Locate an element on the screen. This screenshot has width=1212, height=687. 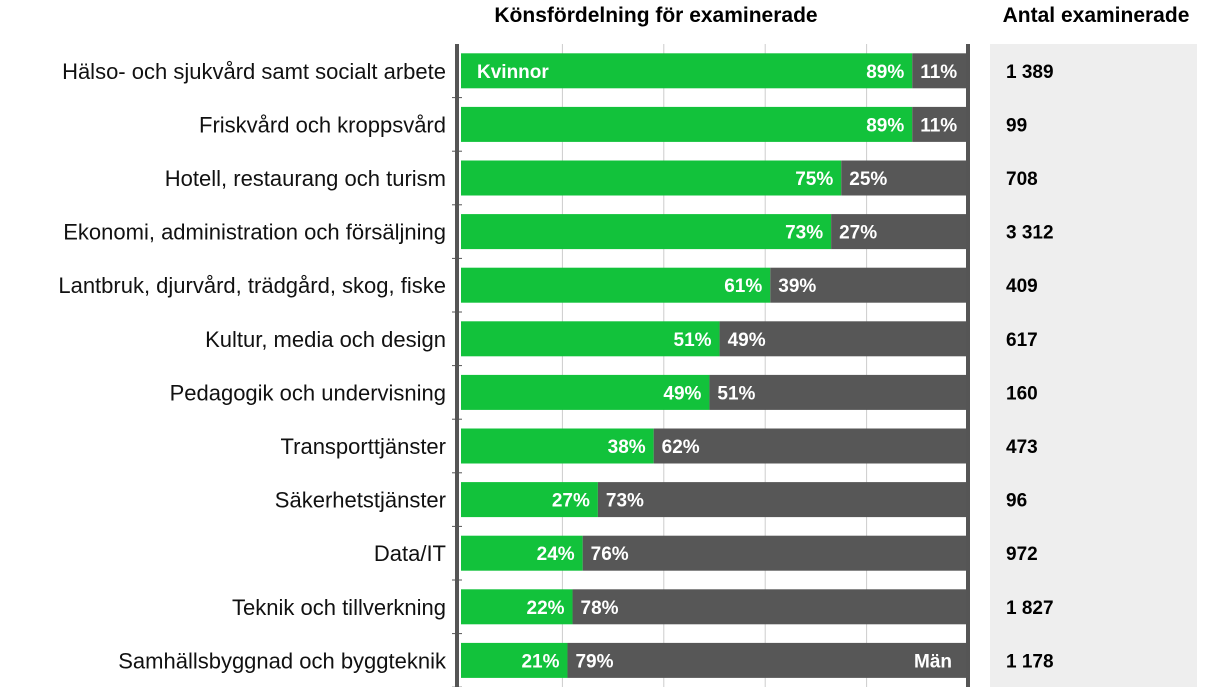
category-label: Teknik och tillverkning is located at coordinates (339, 607).